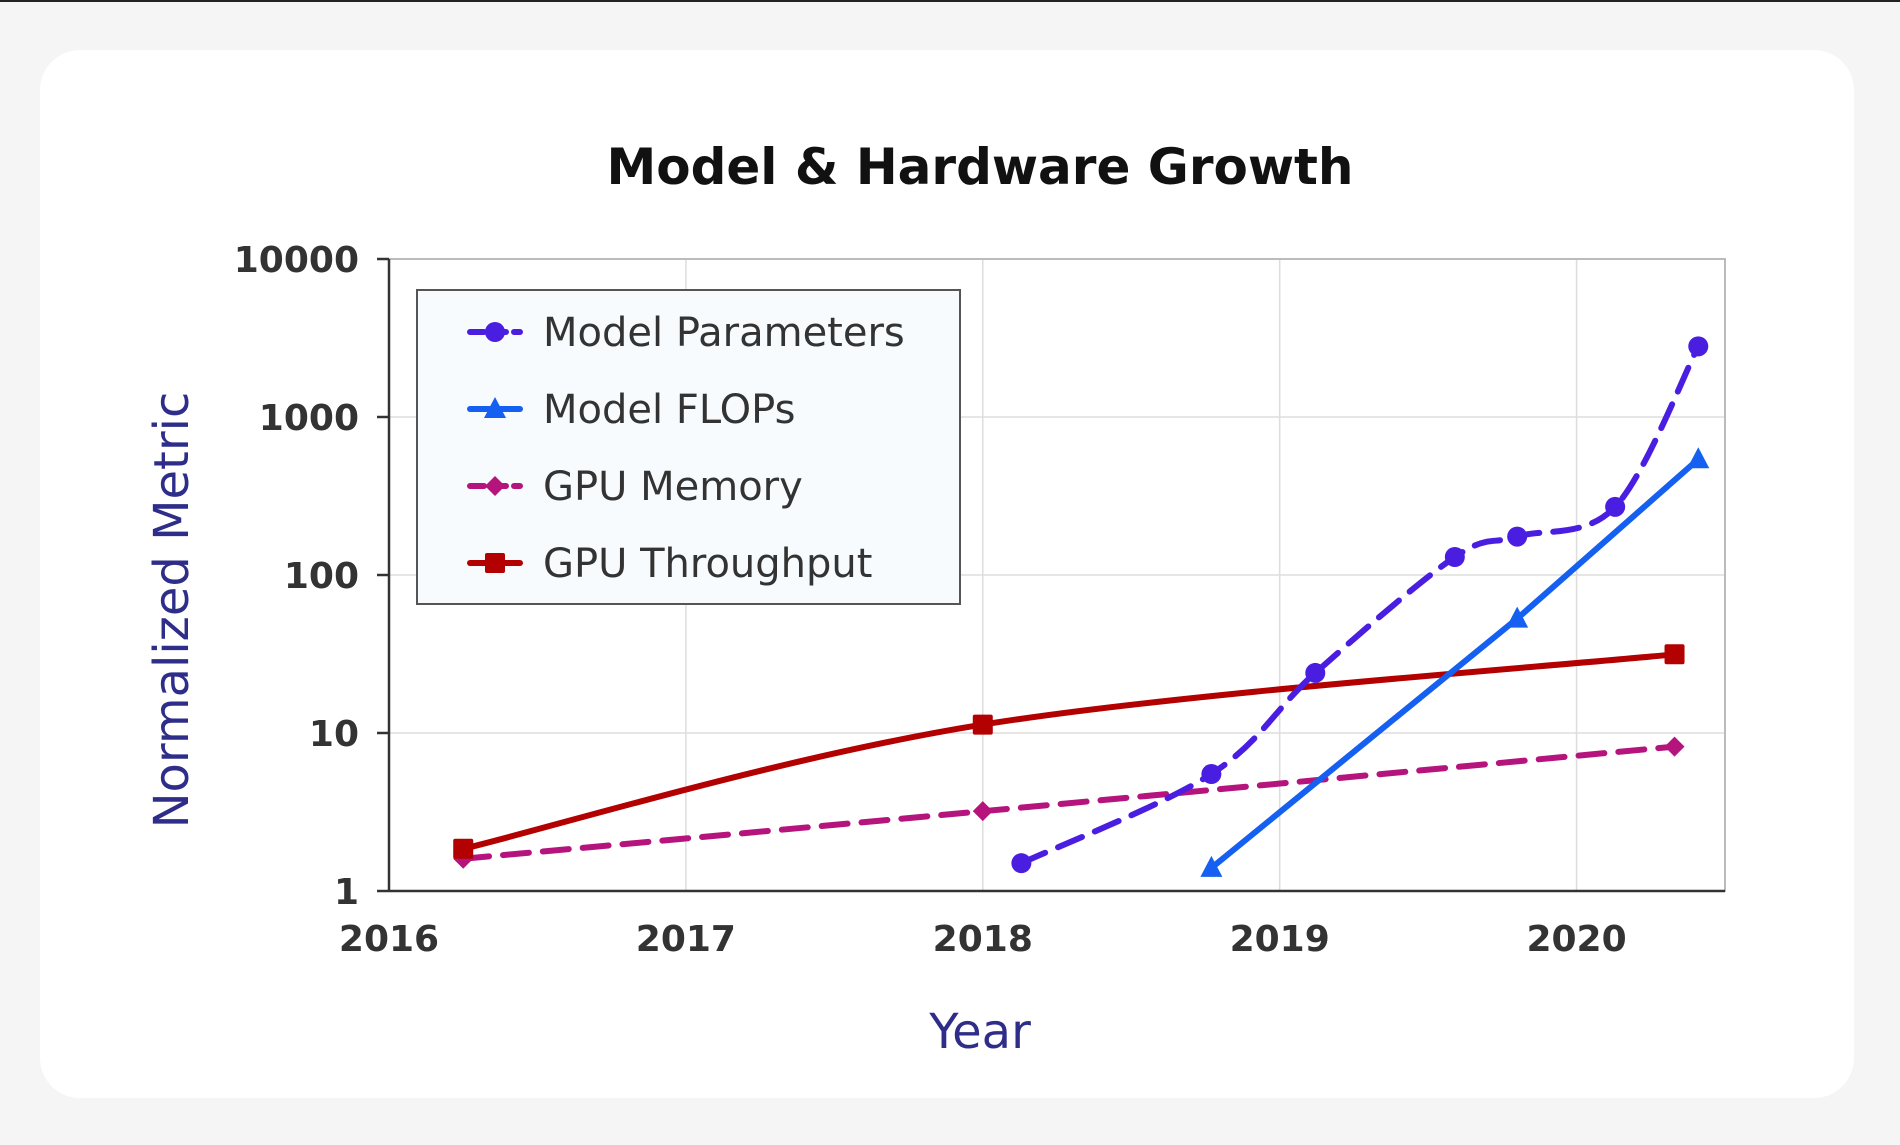  Describe the element at coordinates (979, 1032) in the screenshot. I see `x-axis-title: Year` at that location.